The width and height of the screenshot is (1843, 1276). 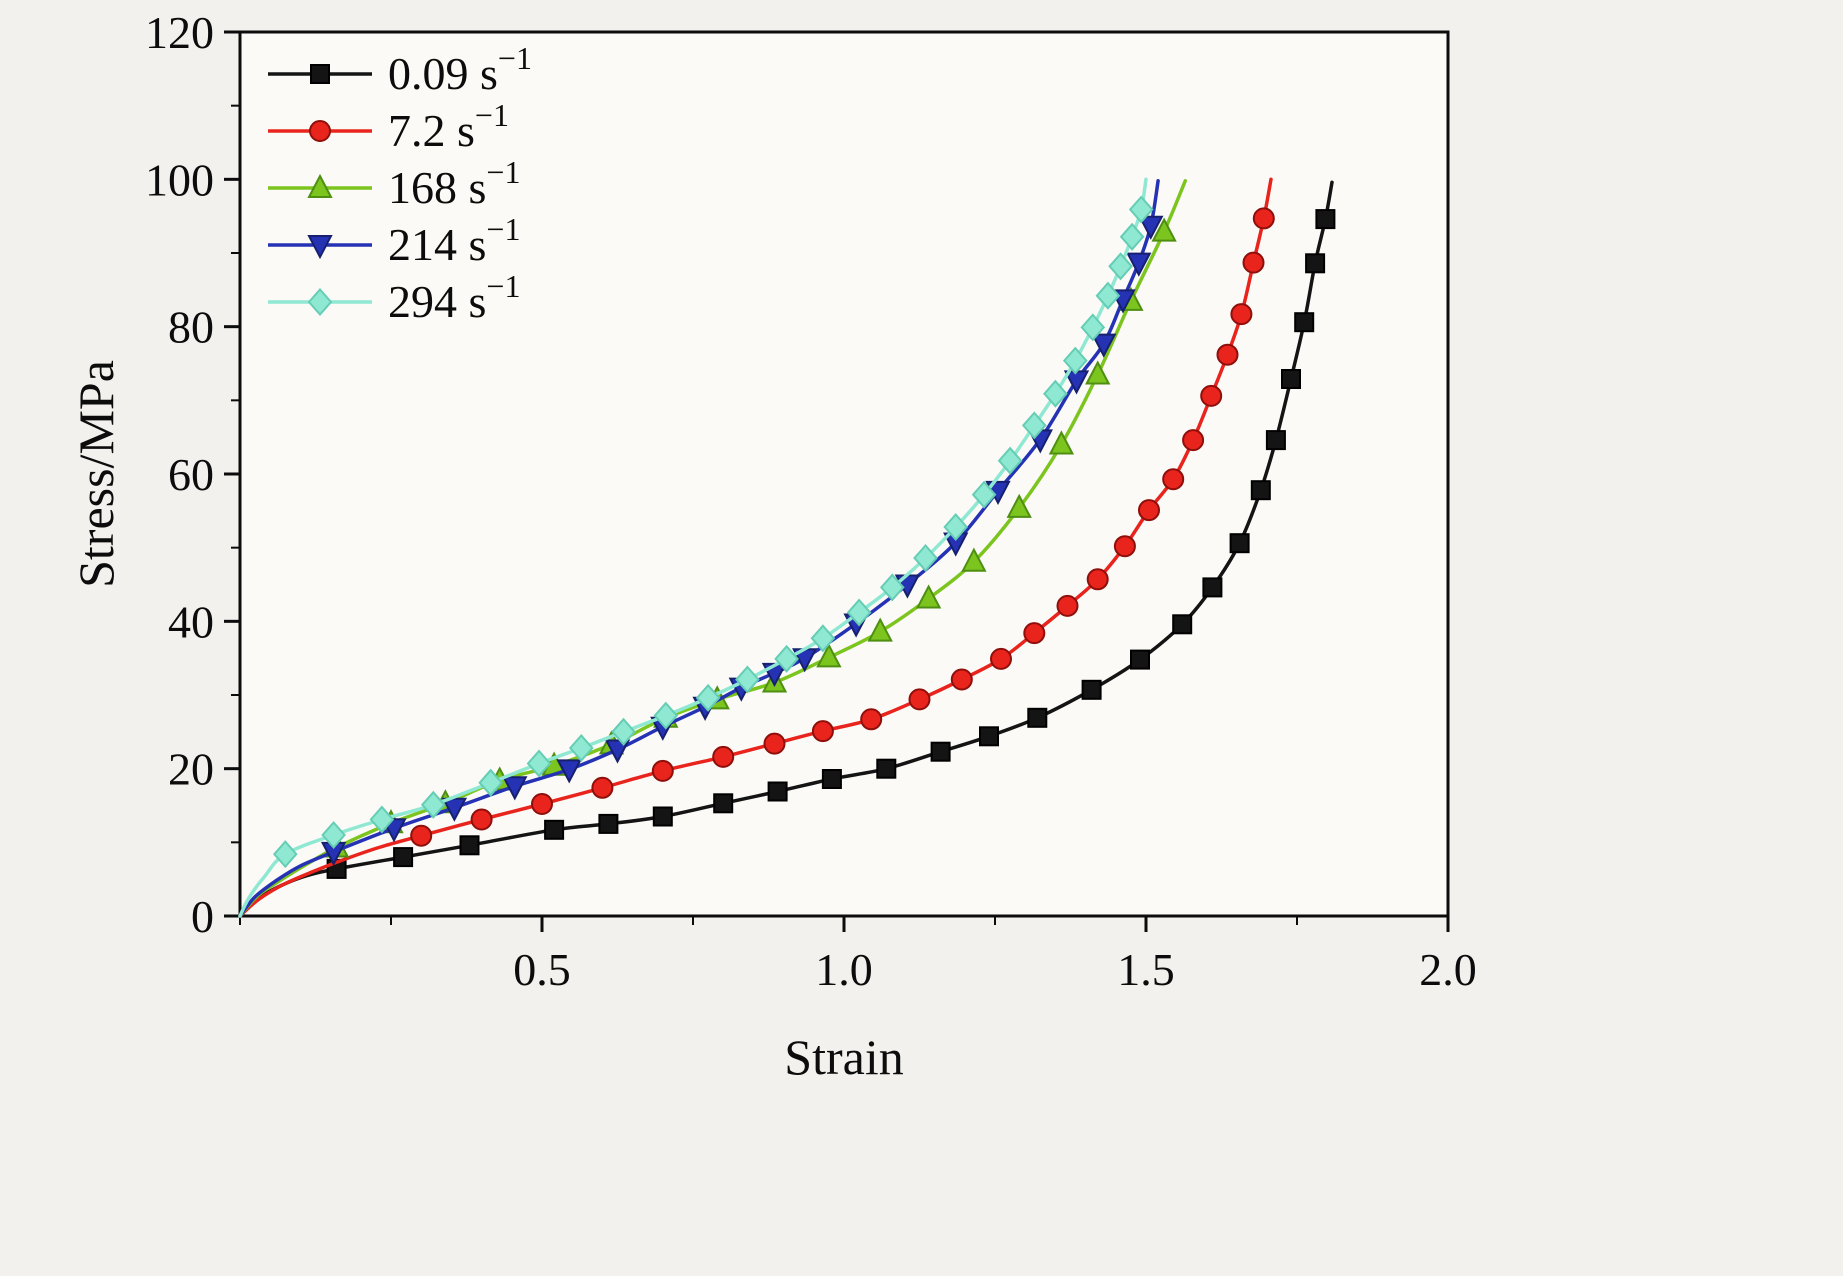 I want to click on y-axis-label: Stress/MPa, so click(x=96, y=474).